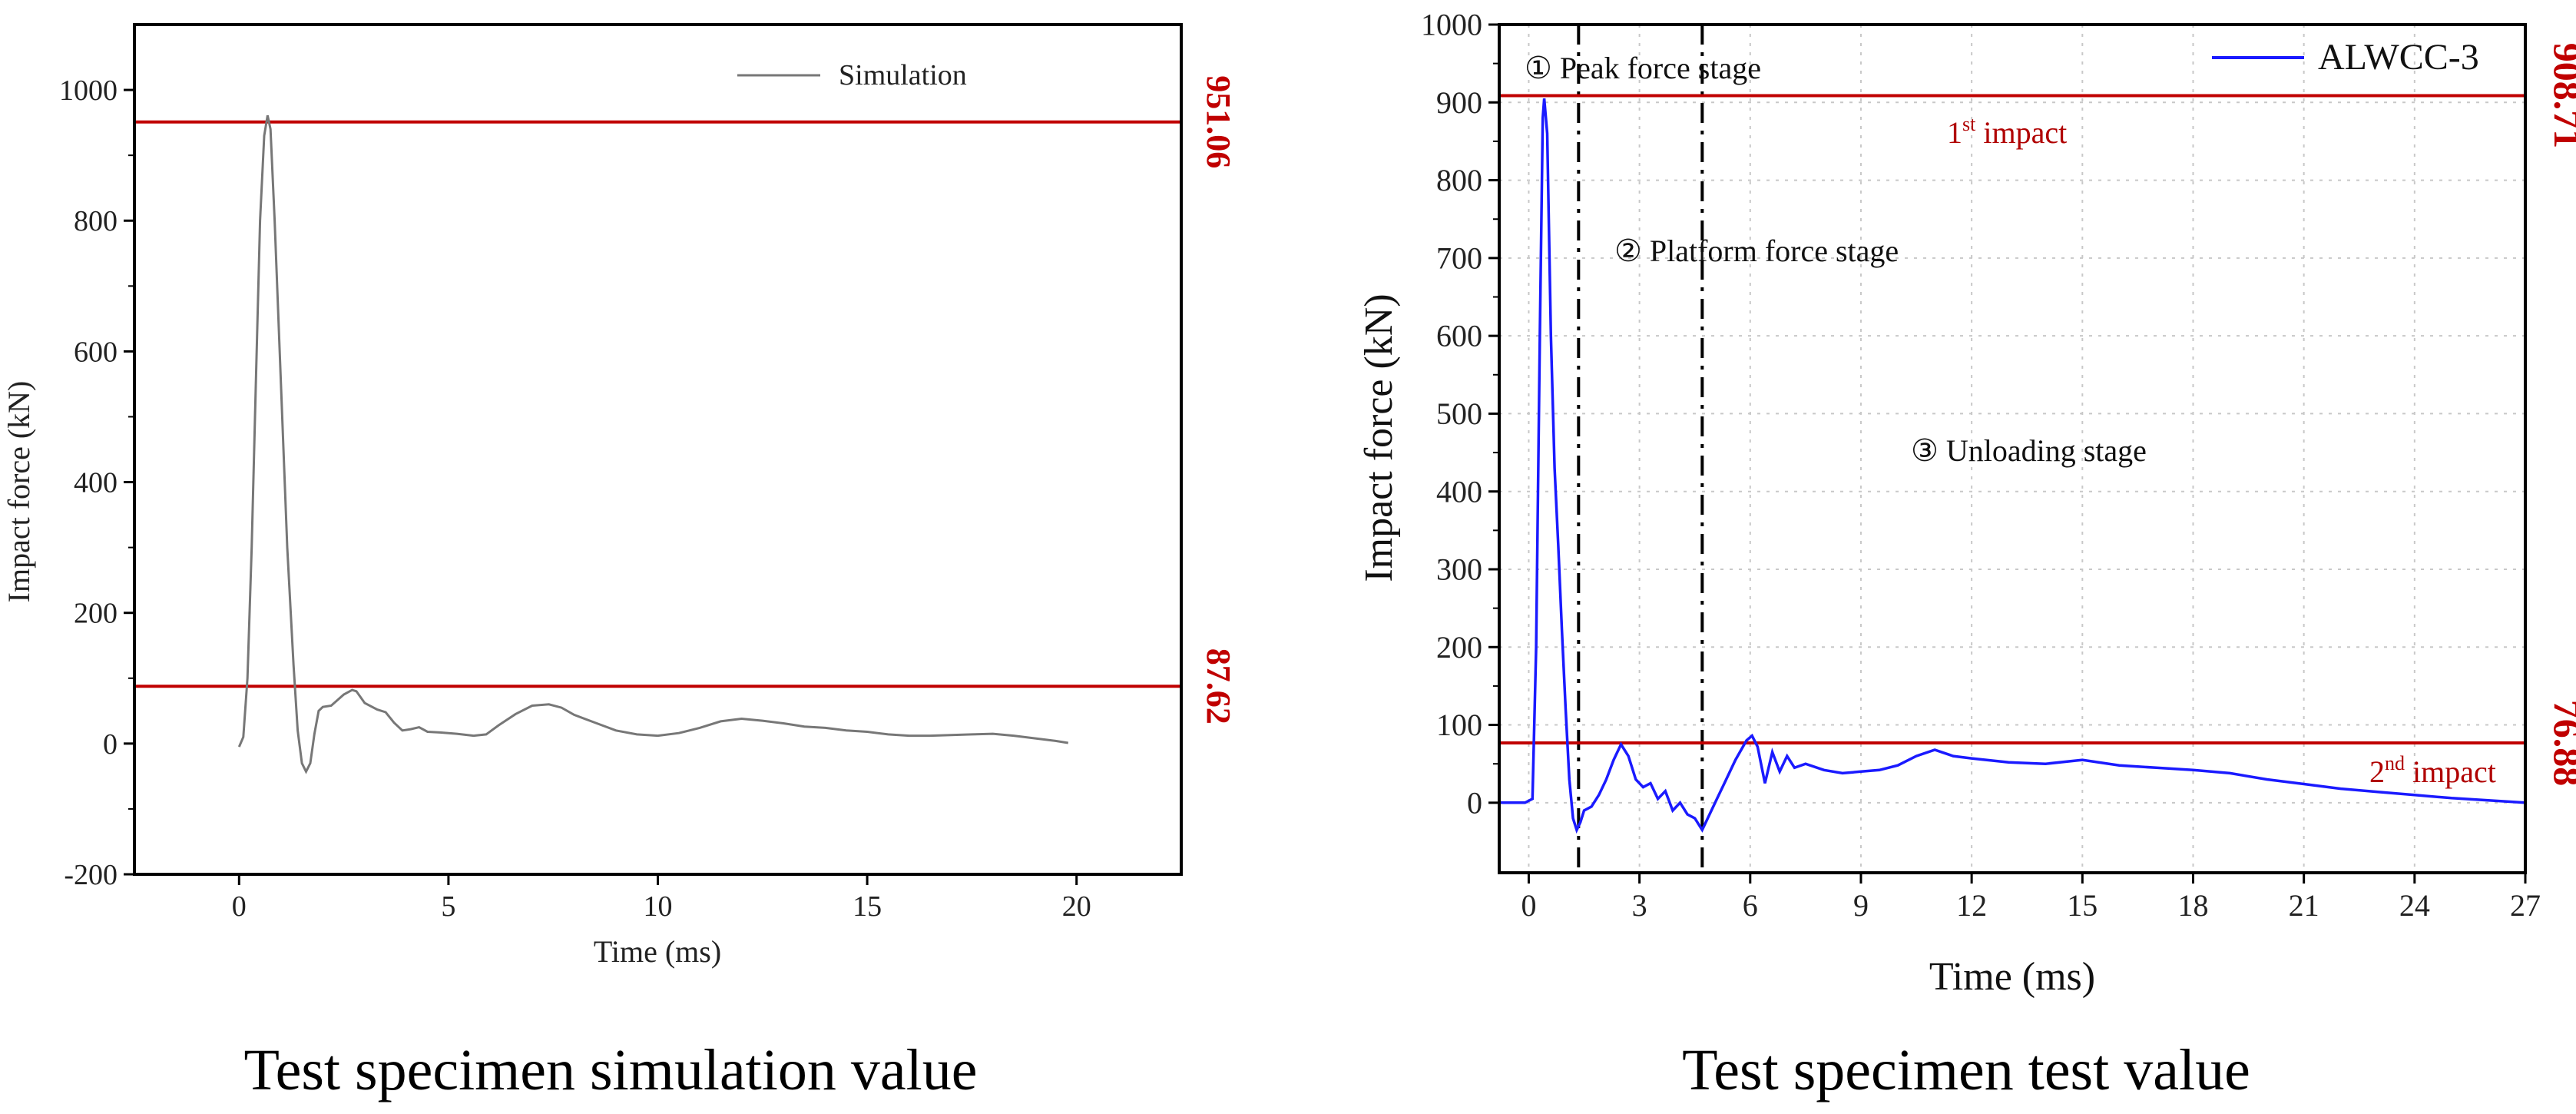 The height and width of the screenshot is (1114, 2576). I want to click on simulation-peak-value-label: 951.06, so click(1218, 121).